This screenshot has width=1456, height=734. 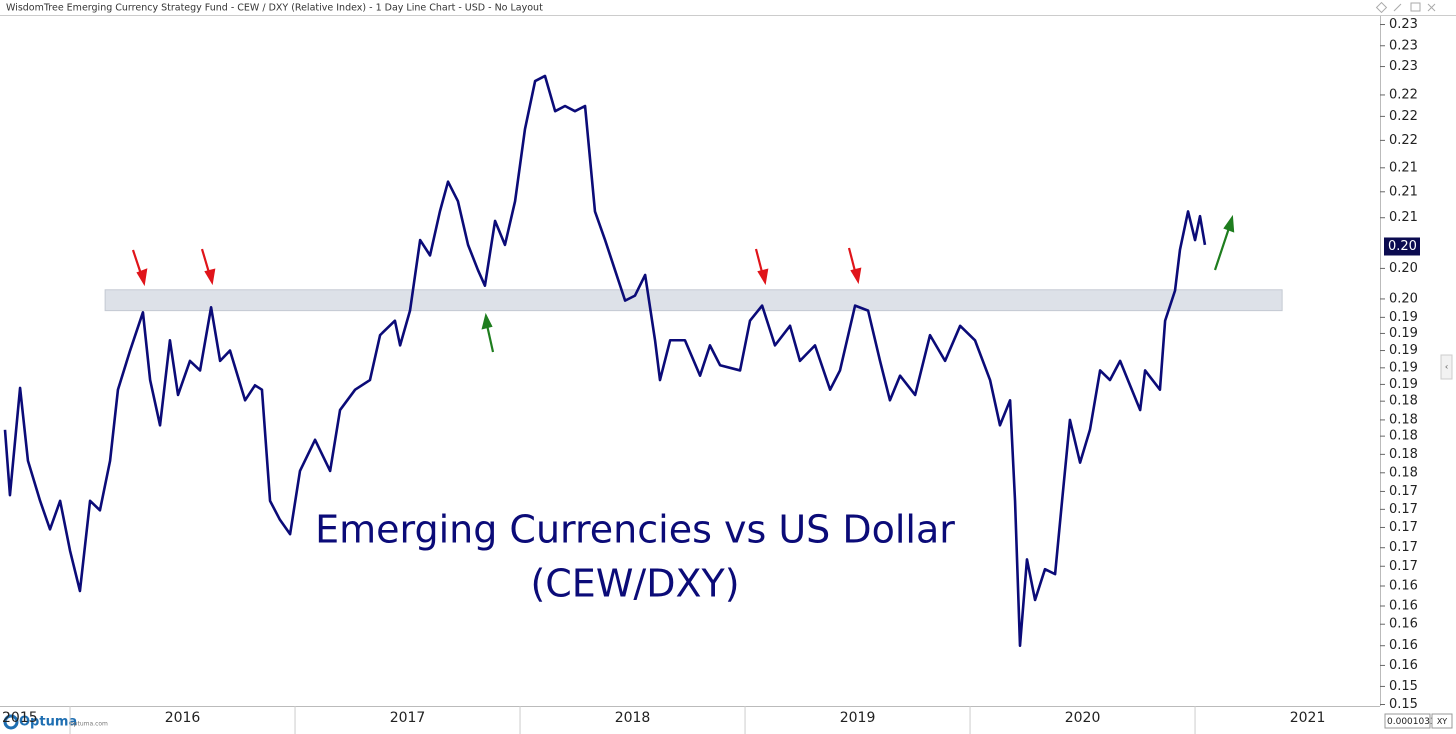 I want to click on side-handle, so click(x=1446, y=367).